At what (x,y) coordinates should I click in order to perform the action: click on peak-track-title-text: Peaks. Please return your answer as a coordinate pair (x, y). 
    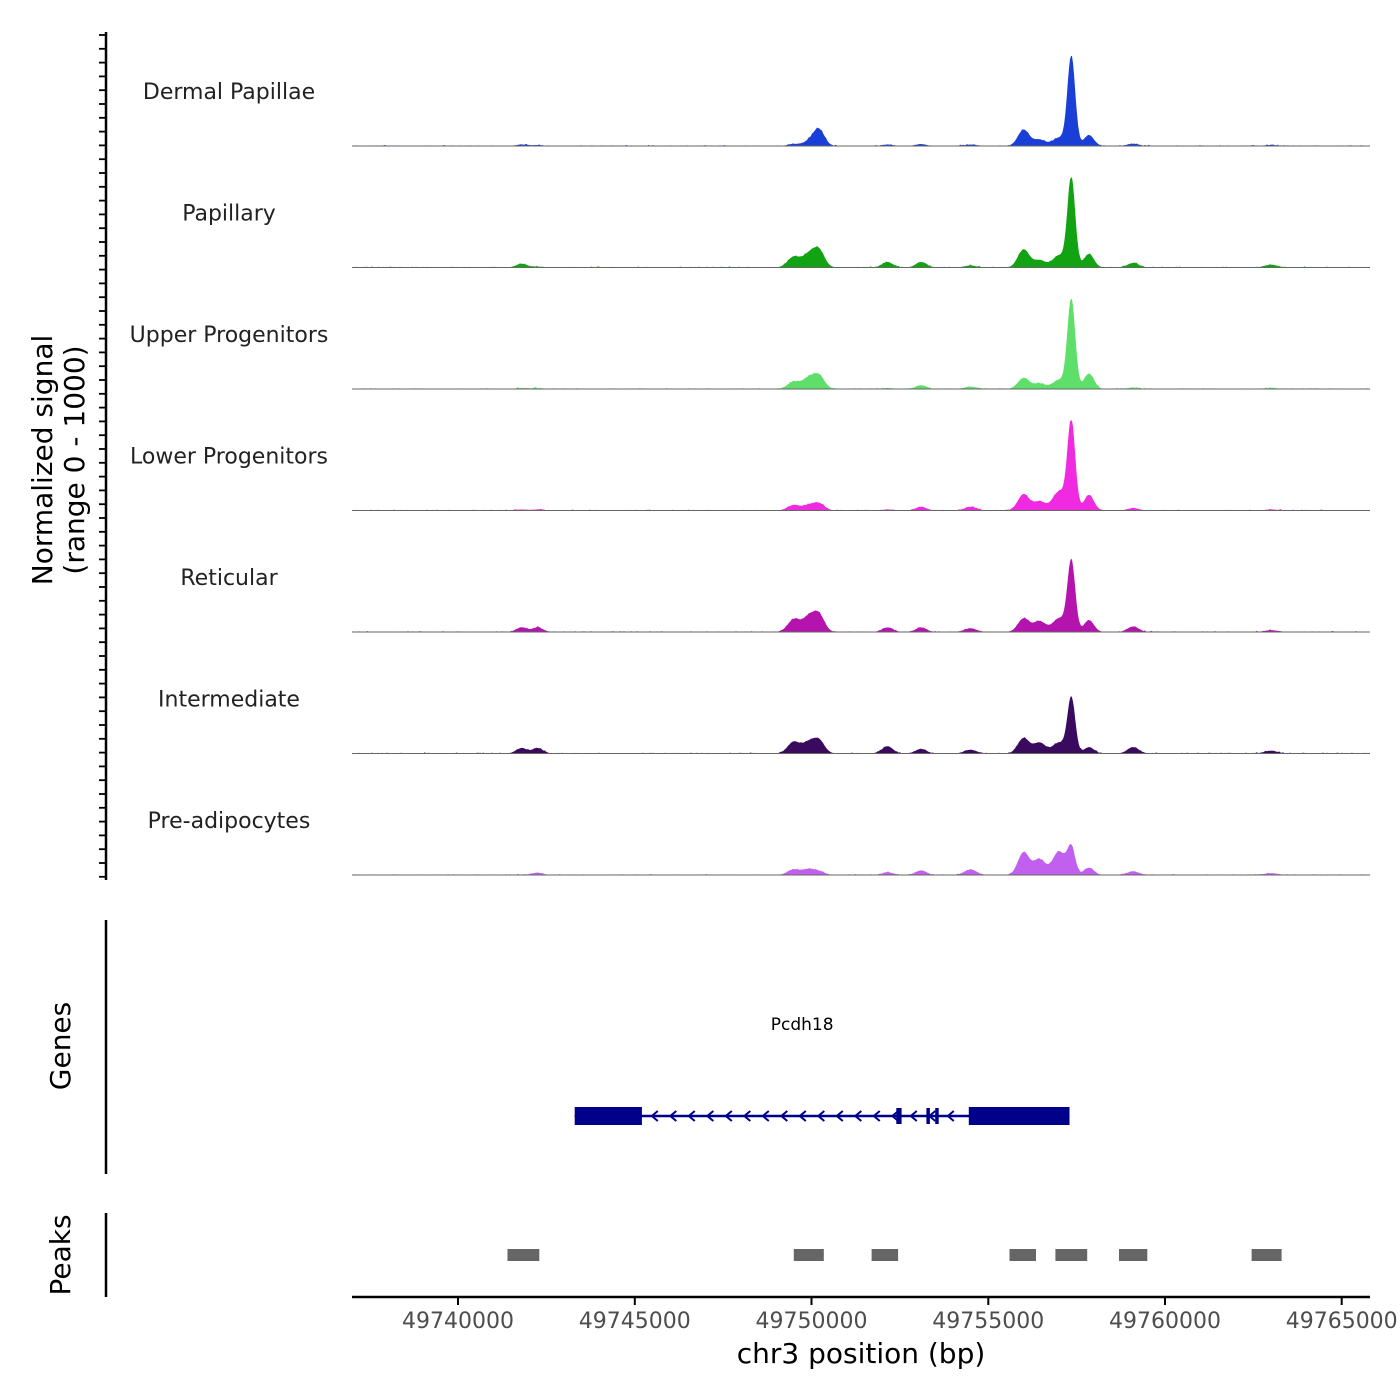
    Looking at the image, I should click on (60, 1254).